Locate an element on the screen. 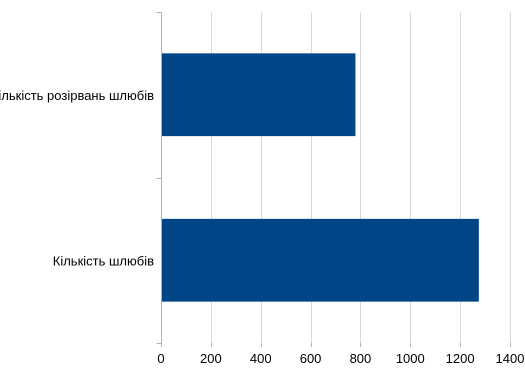  x-tick-label: 800 is located at coordinates (361, 358).